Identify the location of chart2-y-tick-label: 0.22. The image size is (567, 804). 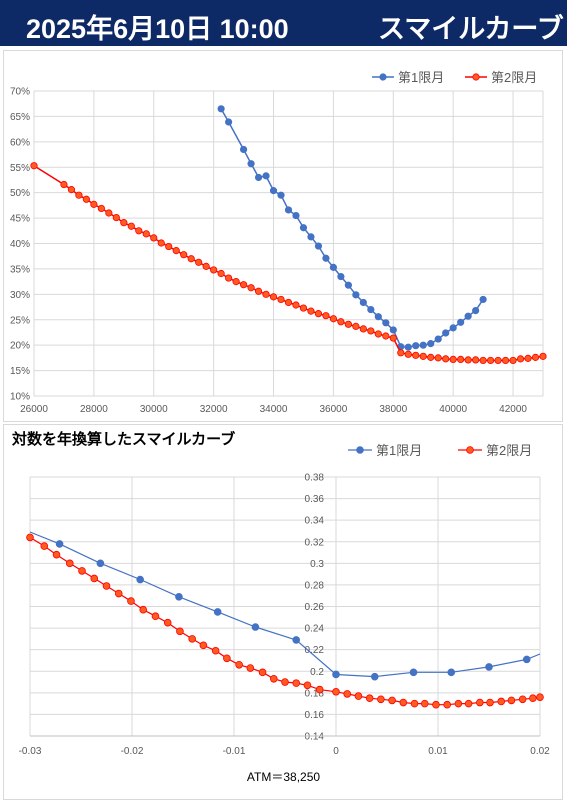
(315, 650).